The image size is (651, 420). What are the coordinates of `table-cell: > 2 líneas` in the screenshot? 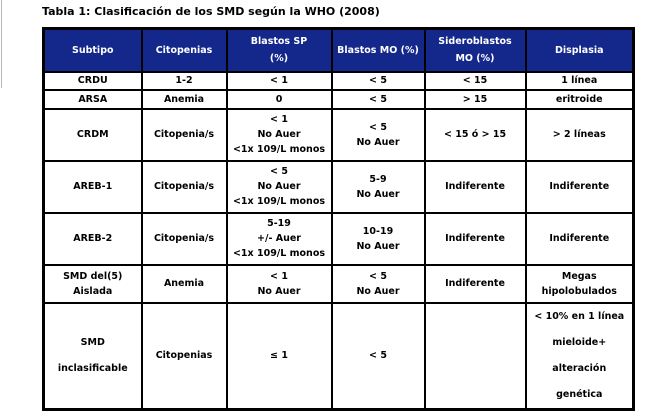 It's located at (579, 134).